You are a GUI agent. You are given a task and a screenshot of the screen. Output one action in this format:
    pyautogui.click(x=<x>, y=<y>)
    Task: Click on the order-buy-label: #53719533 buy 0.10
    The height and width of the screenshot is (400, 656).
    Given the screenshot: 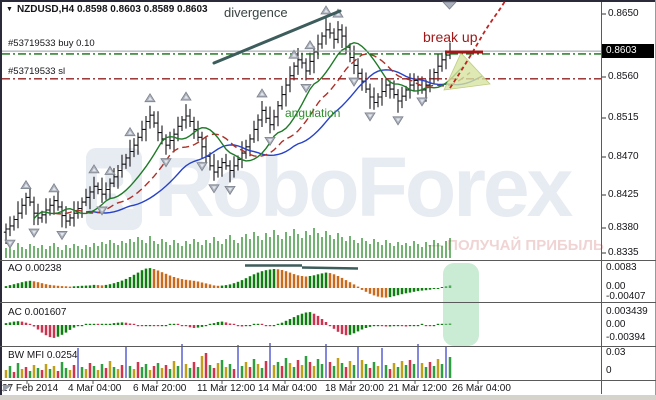 What is the action you would take?
    pyautogui.click(x=51, y=43)
    